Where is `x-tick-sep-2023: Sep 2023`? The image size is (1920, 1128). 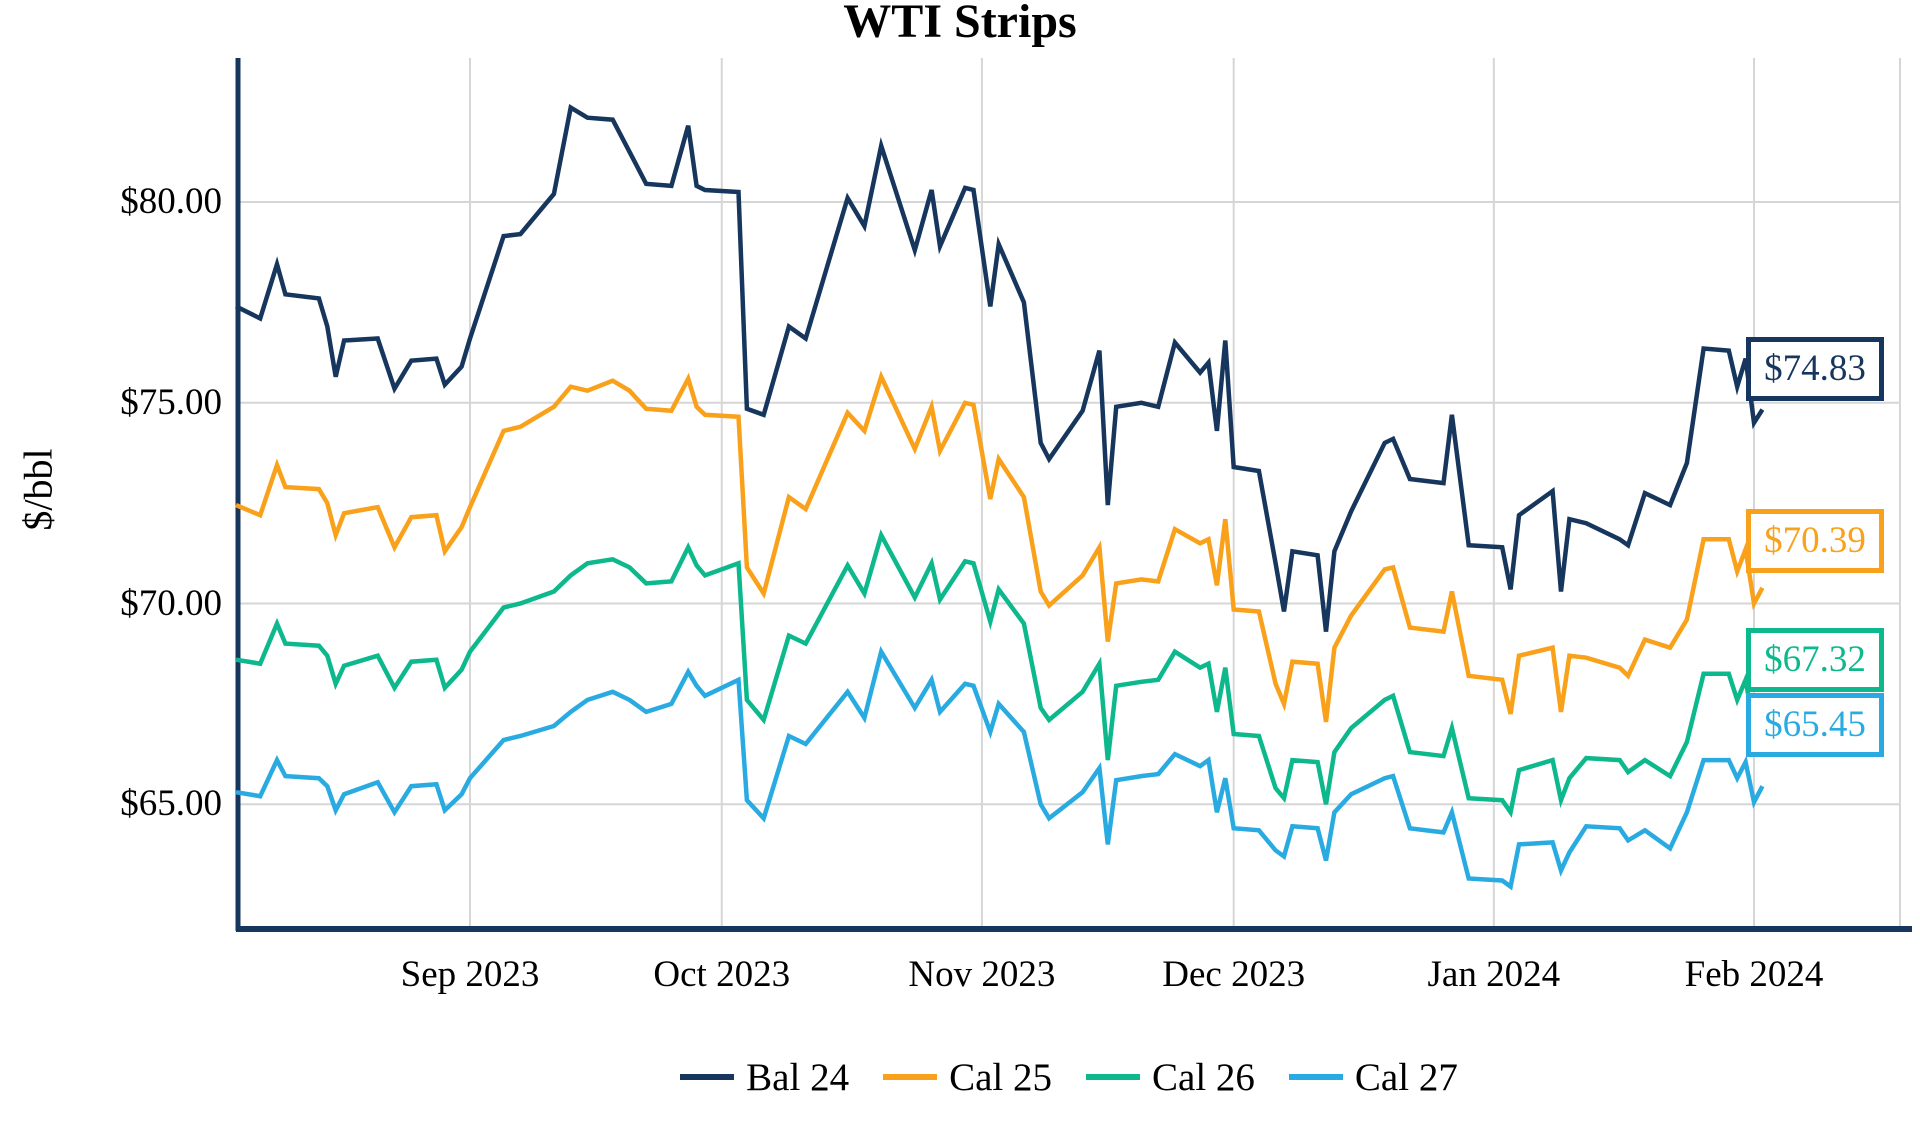
x-tick-sep-2023: Sep 2023 is located at coordinates (470, 974).